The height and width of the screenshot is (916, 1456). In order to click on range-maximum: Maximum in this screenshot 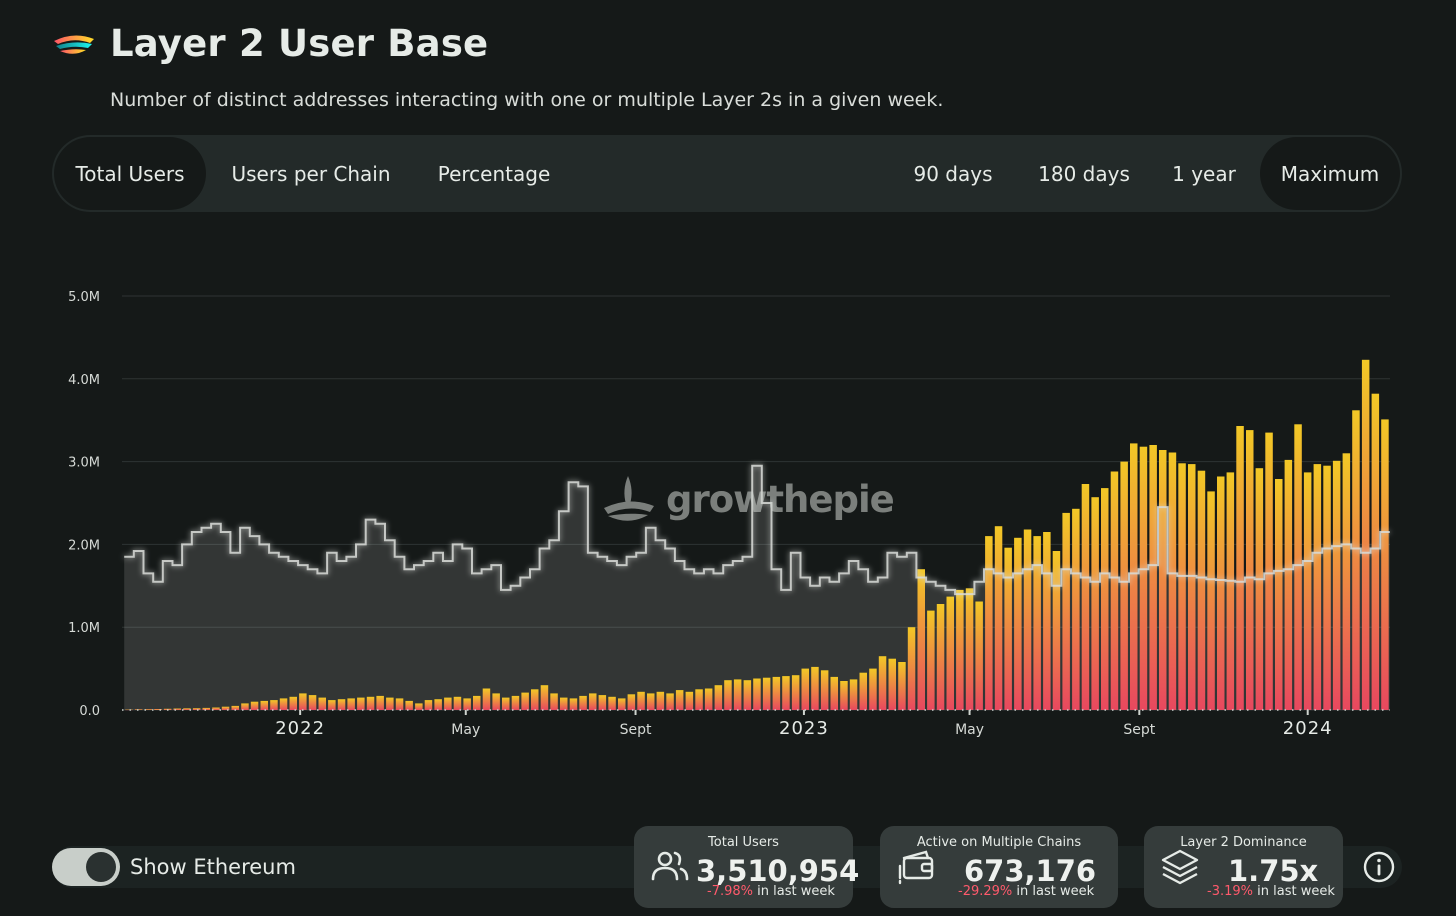, I will do `click(1330, 173)`.